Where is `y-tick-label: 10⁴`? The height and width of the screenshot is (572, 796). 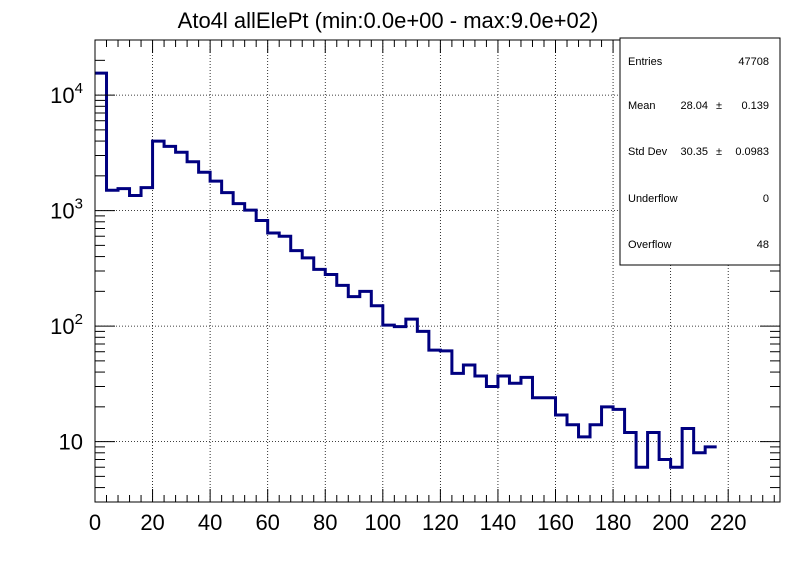
y-tick-label: 10⁴ is located at coordinates (66, 94).